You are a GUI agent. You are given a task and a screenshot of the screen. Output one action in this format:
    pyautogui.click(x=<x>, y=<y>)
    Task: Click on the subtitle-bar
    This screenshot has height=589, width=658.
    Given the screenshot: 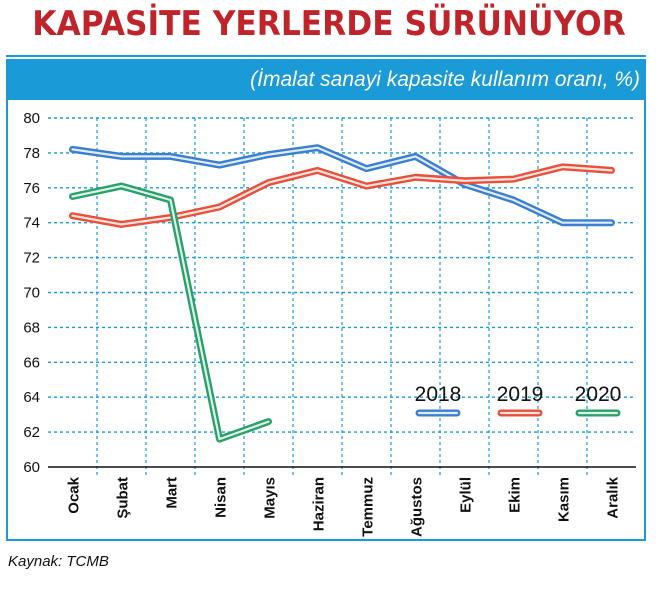 What is the action you would take?
    pyautogui.click(x=326, y=79)
    